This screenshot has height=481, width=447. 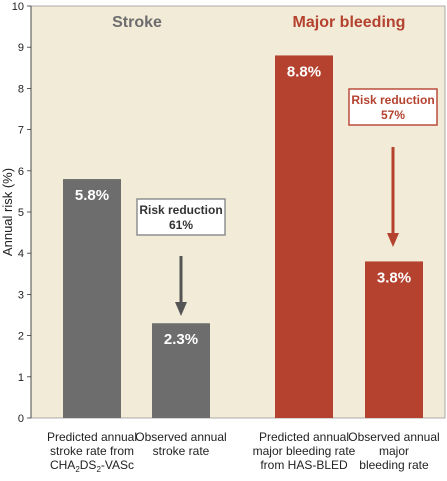 I want to click on y-tick-label-1: 1, so click(x=21, y=378).